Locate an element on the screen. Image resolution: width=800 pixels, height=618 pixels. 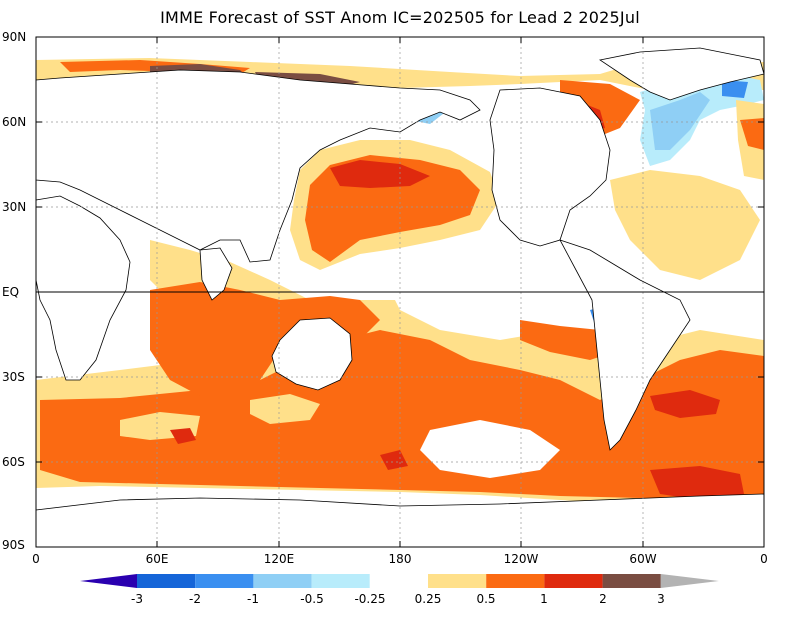
colorbar-label: 1 is located at coordinates (544, 599).